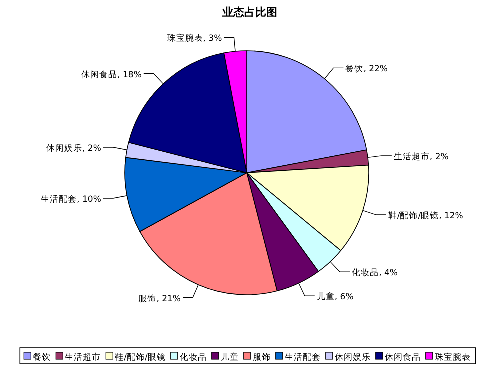 This screenshot has height=370, width=500. What do you see at coordinates (185, 38) in the screenshot?
I see `slice-label: 珠宝腕表` at bounding box center [185, 38].